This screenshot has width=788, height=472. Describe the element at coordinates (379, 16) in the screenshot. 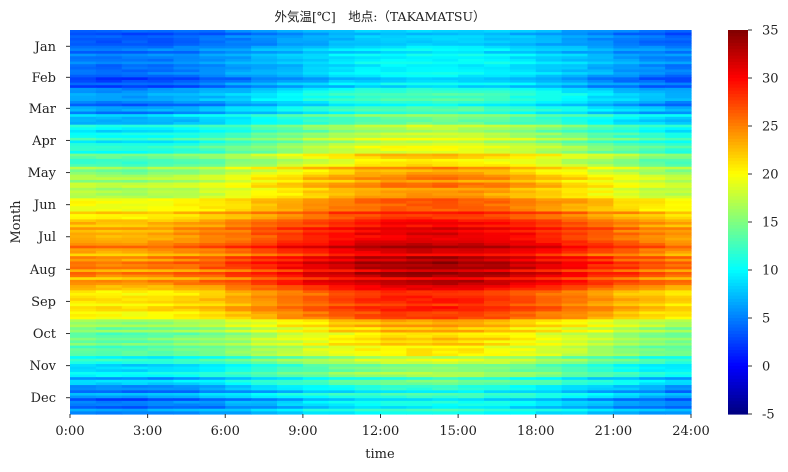

I see `chart-title: 外気温[℃] 地点:（TAKAMATSU）` at that location.